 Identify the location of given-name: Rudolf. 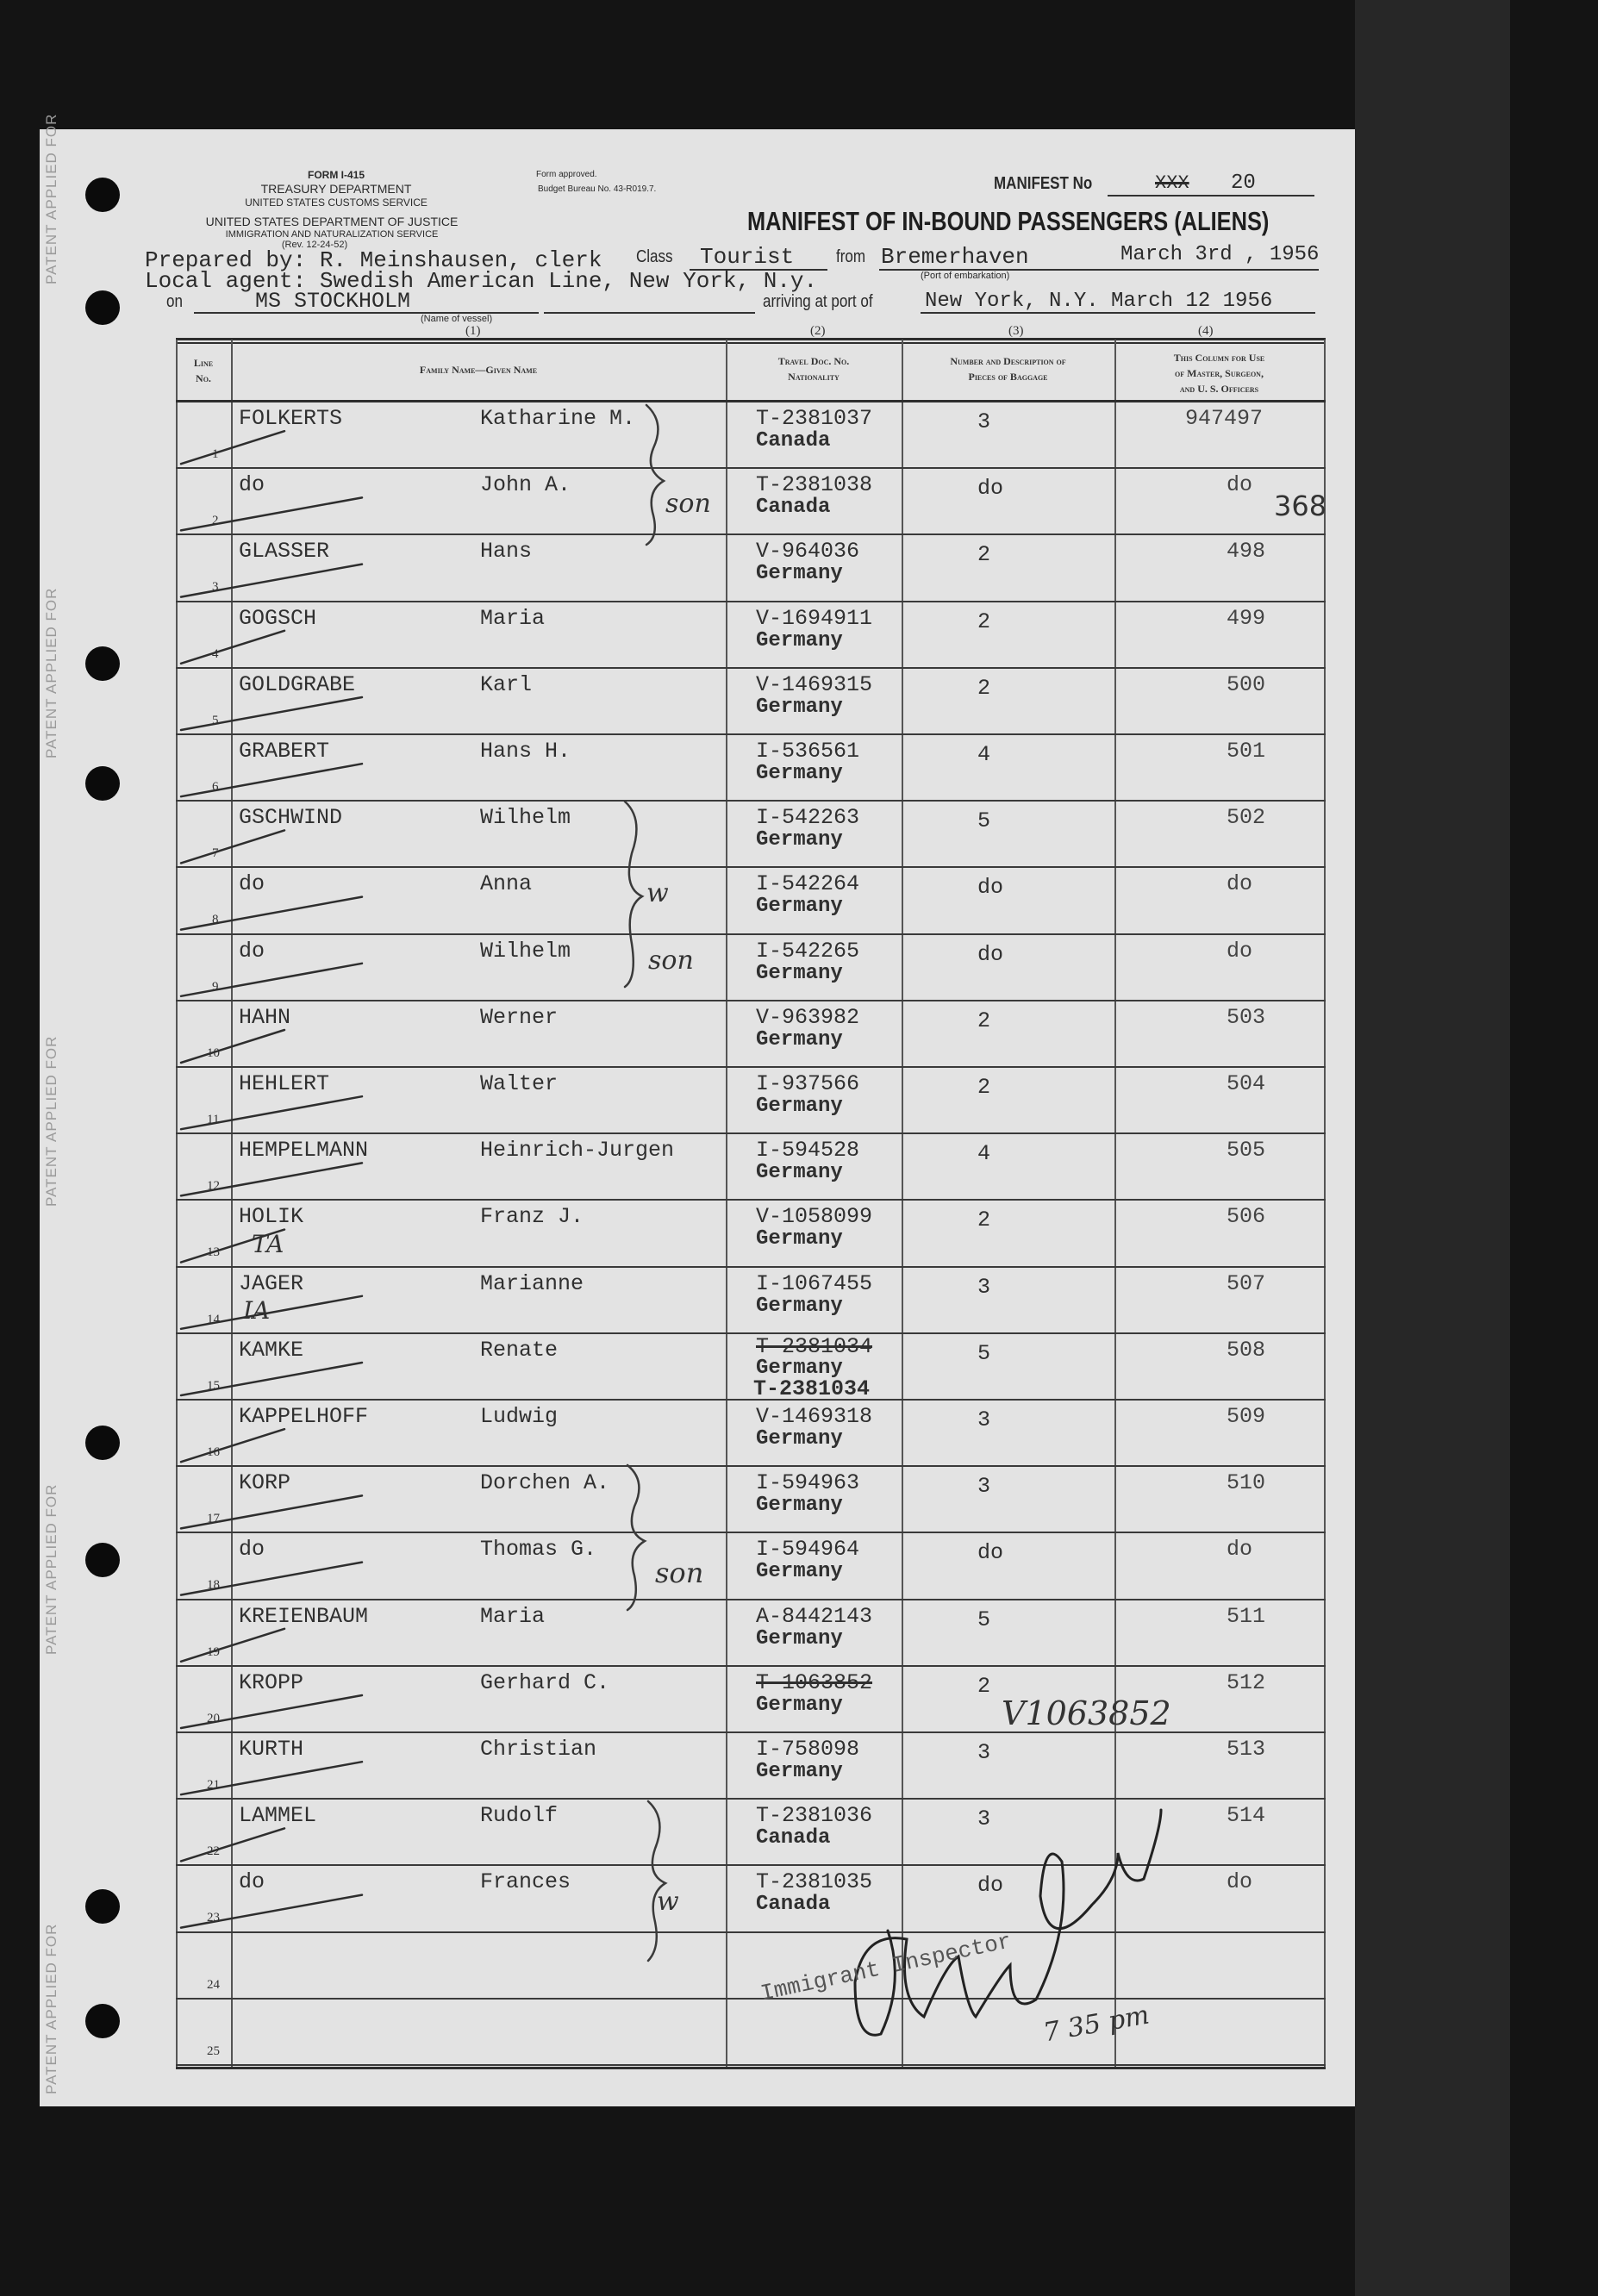
(519, 1815).